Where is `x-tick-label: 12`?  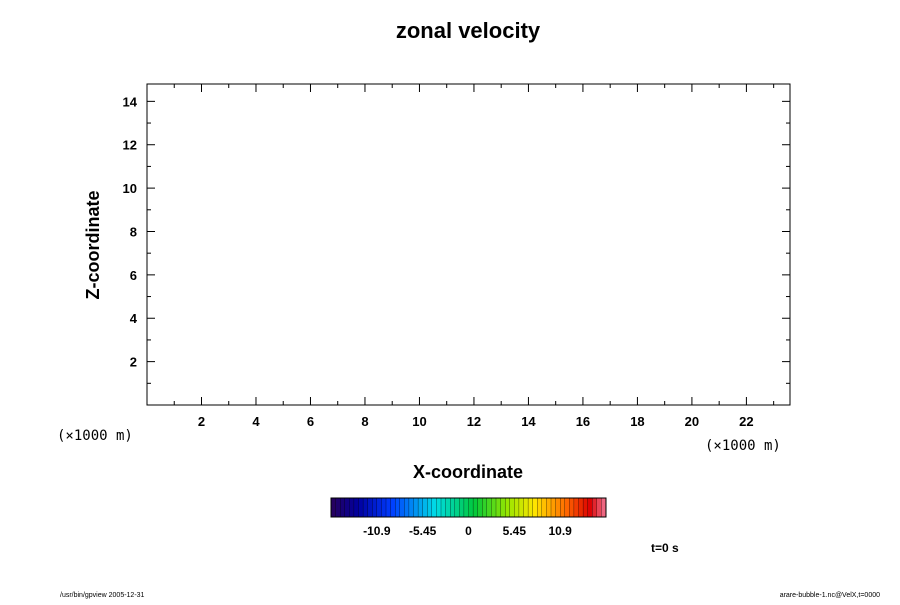 x-tick-label: 12 is located at coordinates (474, 421).